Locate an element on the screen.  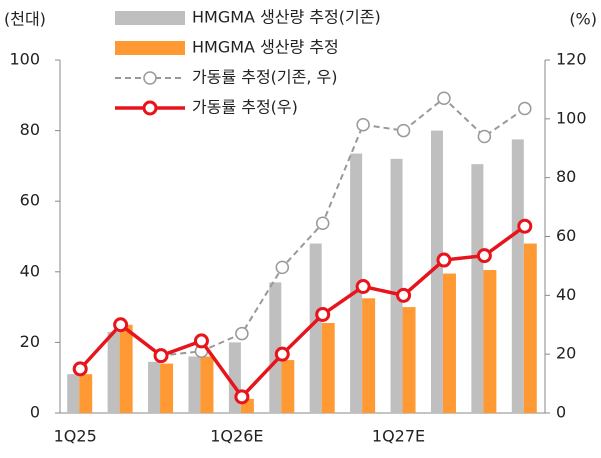
y-tick-label: 0 is located at coordinates (35, 412).